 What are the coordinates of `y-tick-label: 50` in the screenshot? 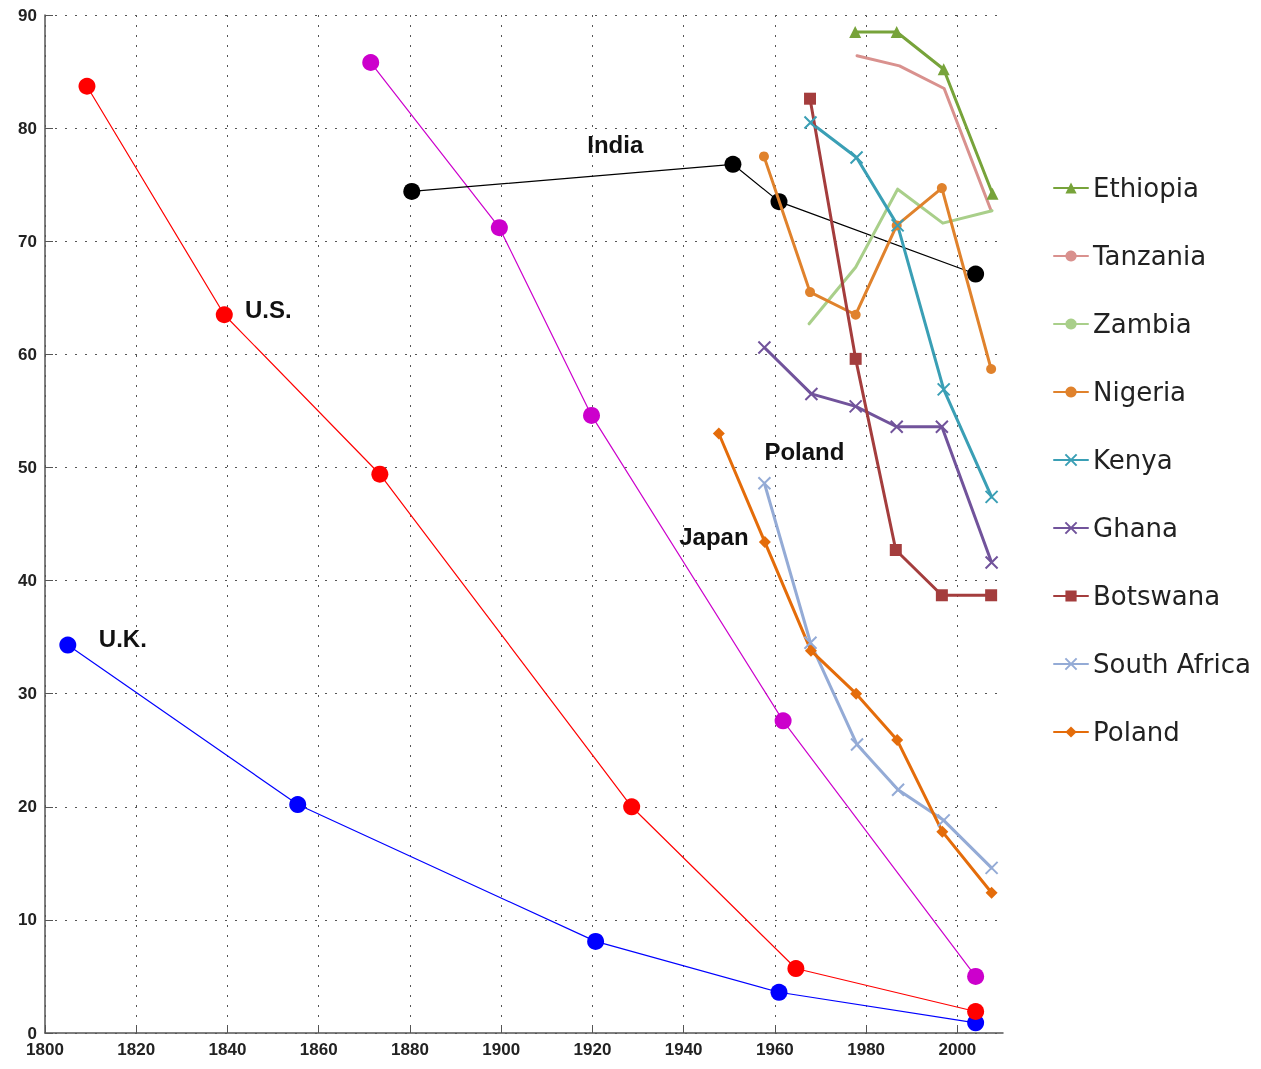 It's located at (27, 467).